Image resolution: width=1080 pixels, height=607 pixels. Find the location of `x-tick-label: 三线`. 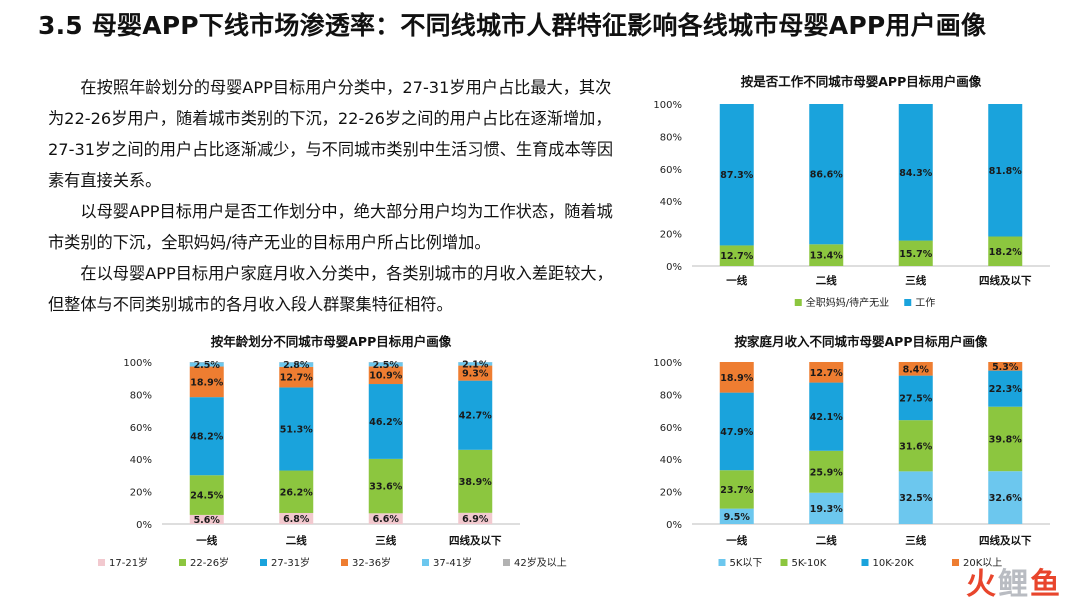

x-tick-label: 三线 is located at coordinates (385, 540).